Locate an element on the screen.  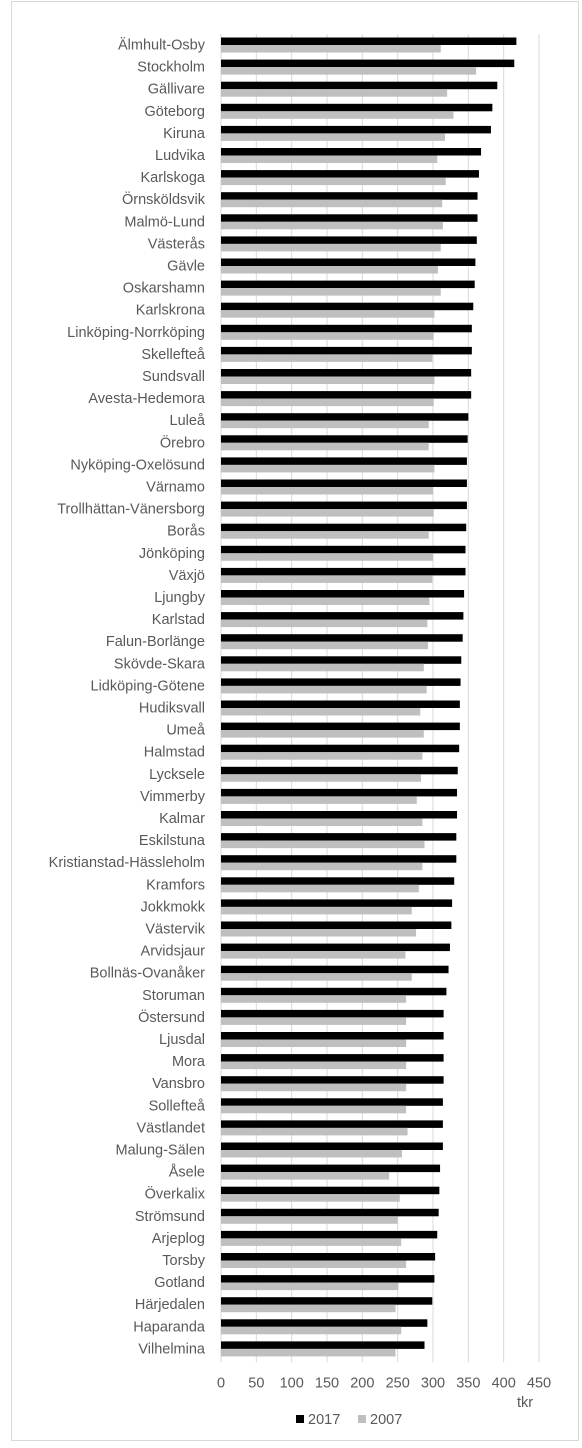
category-label: Älmhult-Osby is located at coordinates (162, 45).